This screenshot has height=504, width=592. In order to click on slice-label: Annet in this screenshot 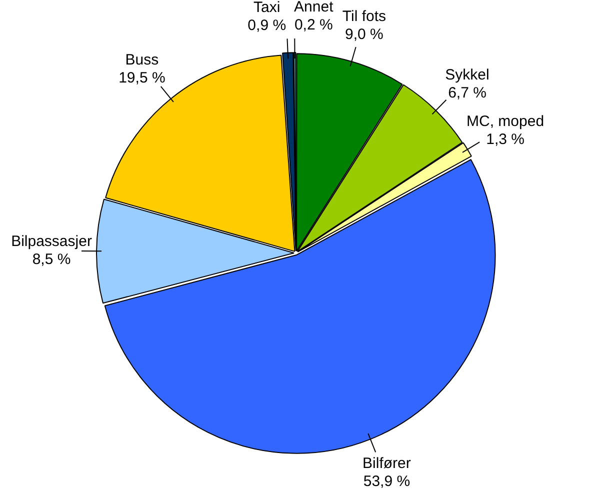, I will do `click(314, 8)`.